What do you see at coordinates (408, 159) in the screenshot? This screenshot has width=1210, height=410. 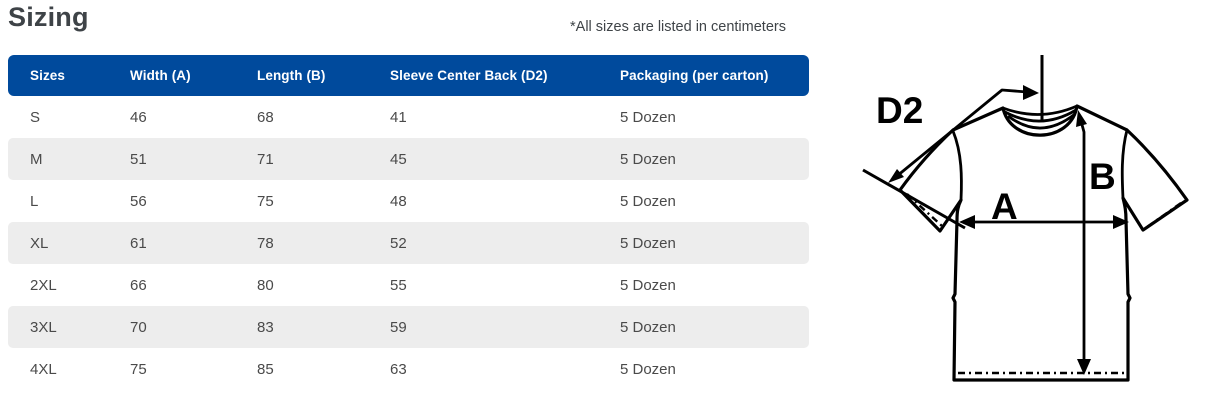 I see `table-row-m: M 51 71 45 5 Dozen` at bounding box center [408, 159].